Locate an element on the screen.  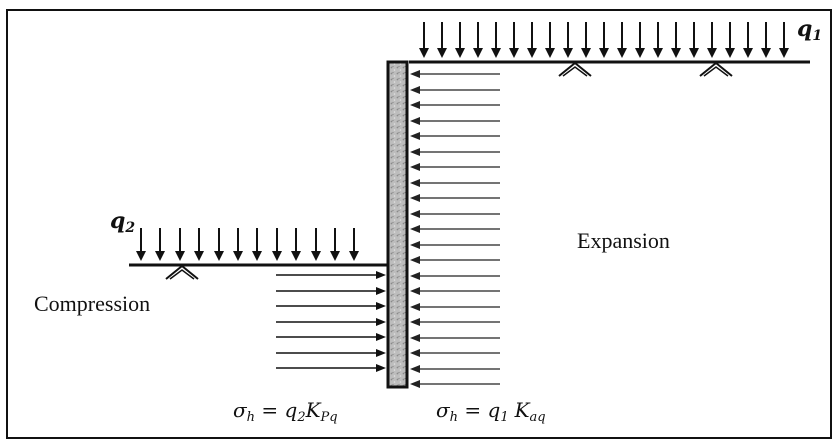
expansion-label: Expansion is located at coordinates (623, 240).